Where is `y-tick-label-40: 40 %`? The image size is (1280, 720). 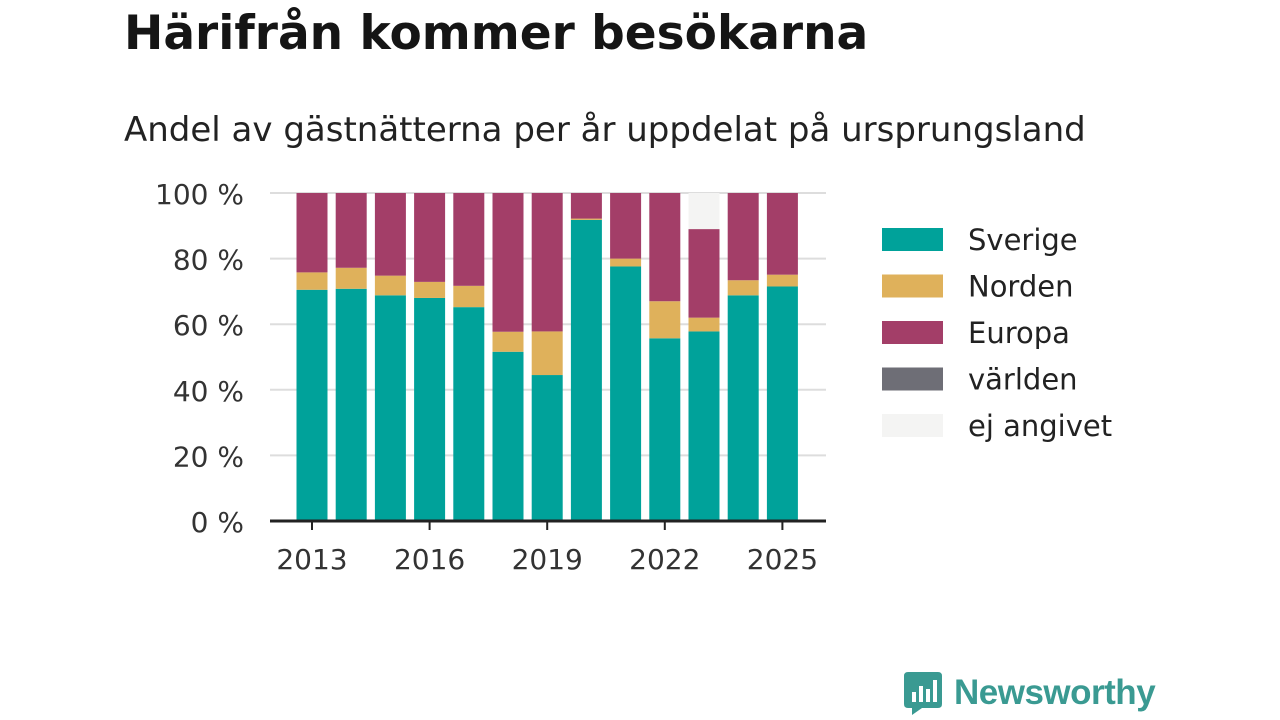
y-tick-label-40: 40 % is located at coordinates (208, 391).